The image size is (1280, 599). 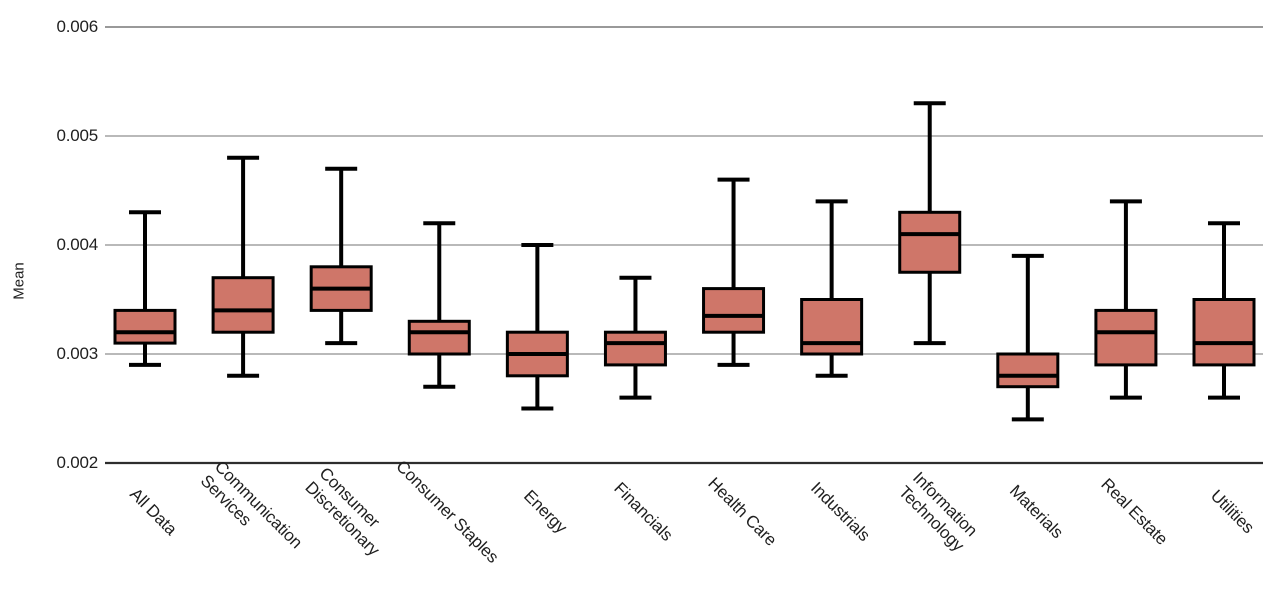 I want to click on box-information-technology, so click(x=930, y=223).